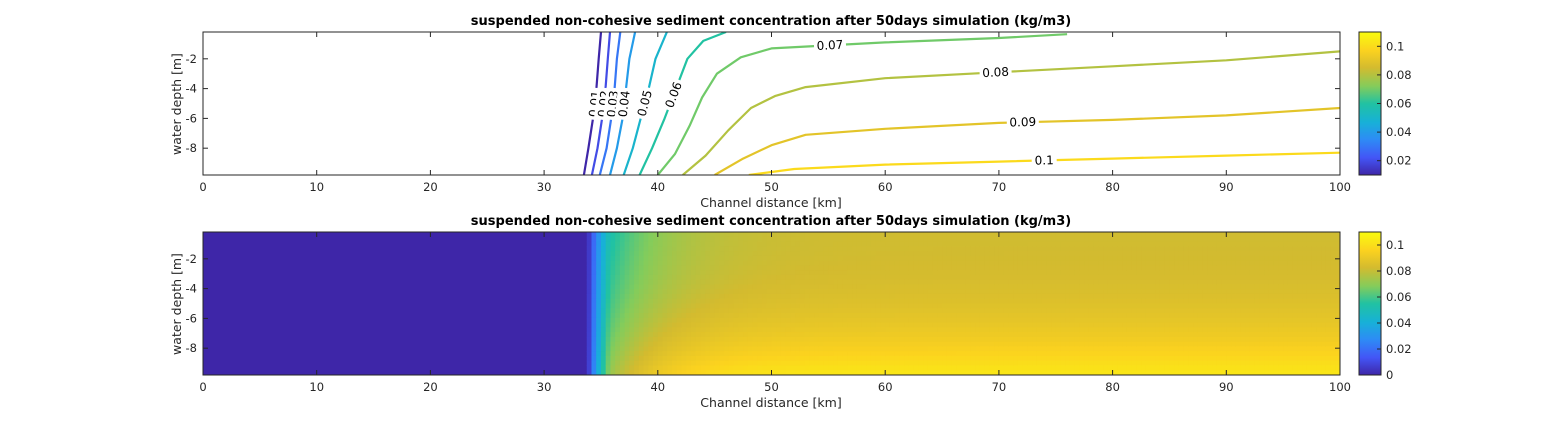 The height and width of the screenshot is (422, 1556). Describe the element at coordinates (771, 387) in the screenshot. I see `heatmap-xtick-label: 50` at that location.